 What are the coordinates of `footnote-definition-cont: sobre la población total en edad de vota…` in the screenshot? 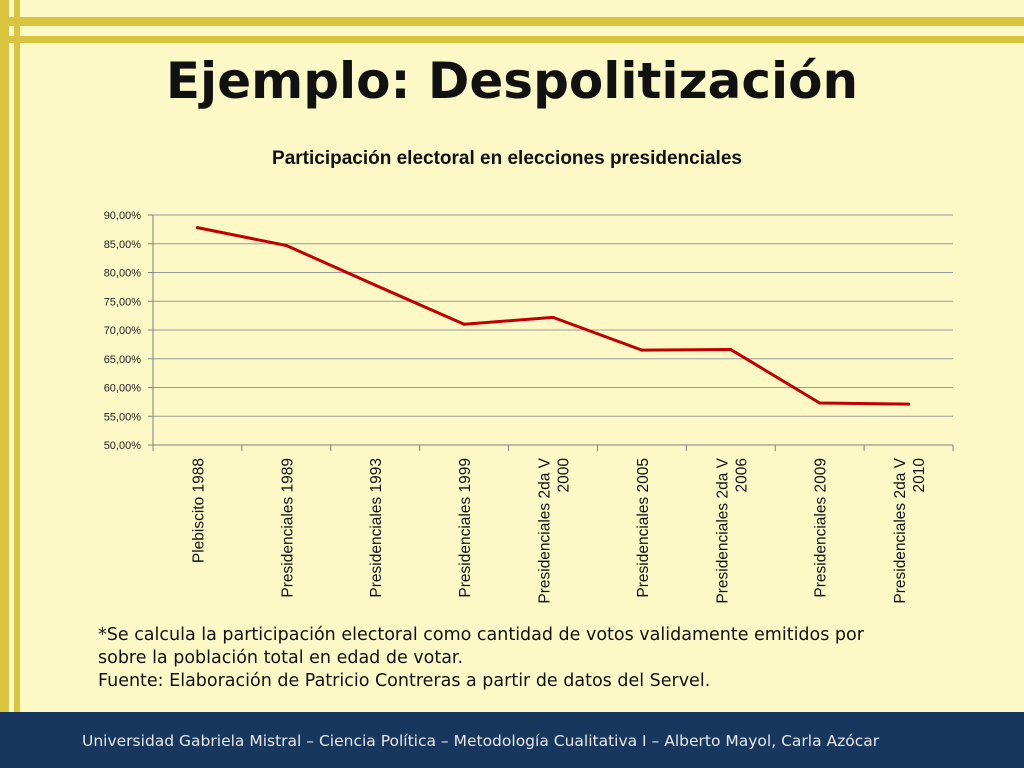 It's located at (281, 658).